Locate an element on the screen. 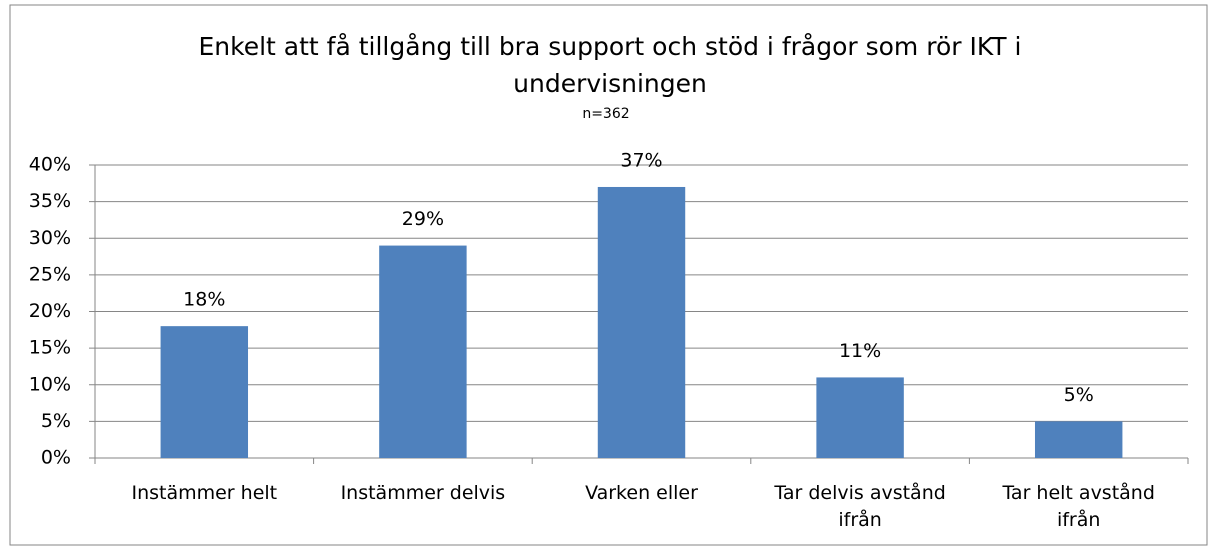  data-label: 5% is located at coordinates (1079, 395).